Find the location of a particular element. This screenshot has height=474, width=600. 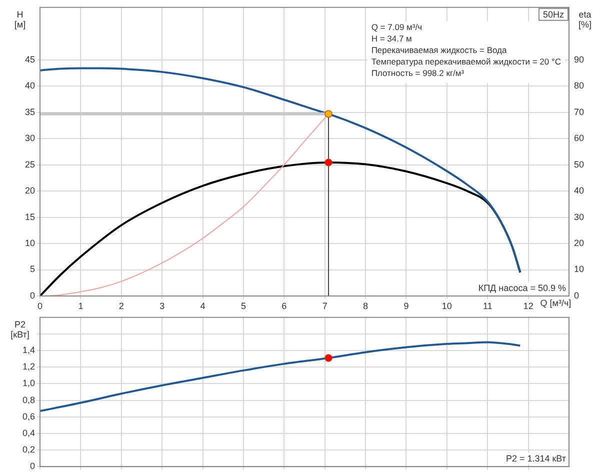

annotation: КПД насоса = 50.9 % is located at coordinates (522, 287).